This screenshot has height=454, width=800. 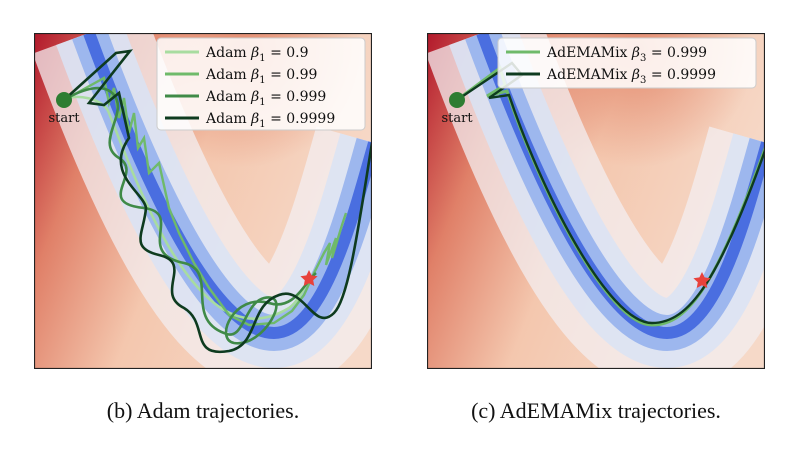 What do you see at coordinates (265, 98) in the screenshot?
I see `svg-text: Adam β1 = 0.999` at bounding box center [265, 98].